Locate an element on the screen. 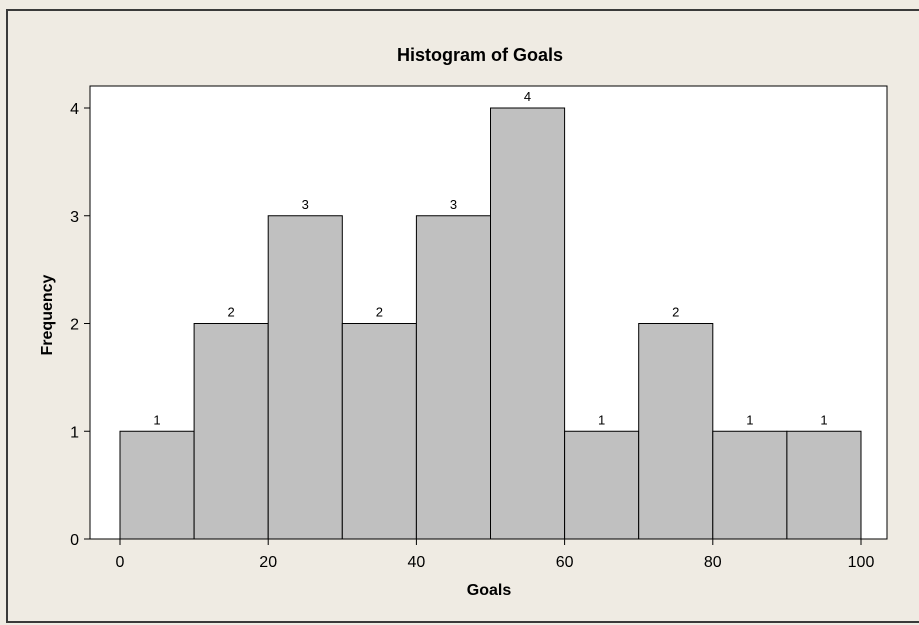 This screenshot has height=625, width=919. x-axis-label: Goals is located at coordinates (489, 590).